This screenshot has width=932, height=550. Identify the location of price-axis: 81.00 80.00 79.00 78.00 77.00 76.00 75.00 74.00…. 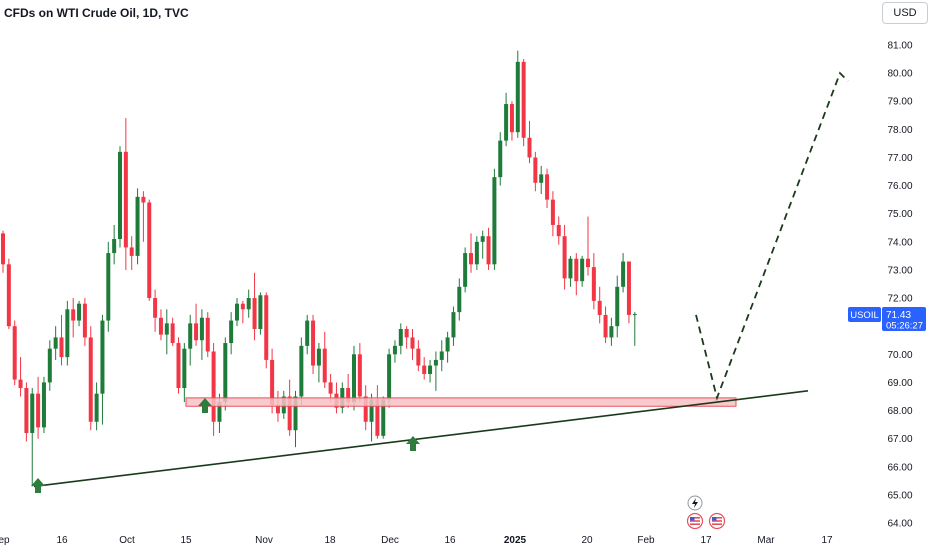
(899, 285).